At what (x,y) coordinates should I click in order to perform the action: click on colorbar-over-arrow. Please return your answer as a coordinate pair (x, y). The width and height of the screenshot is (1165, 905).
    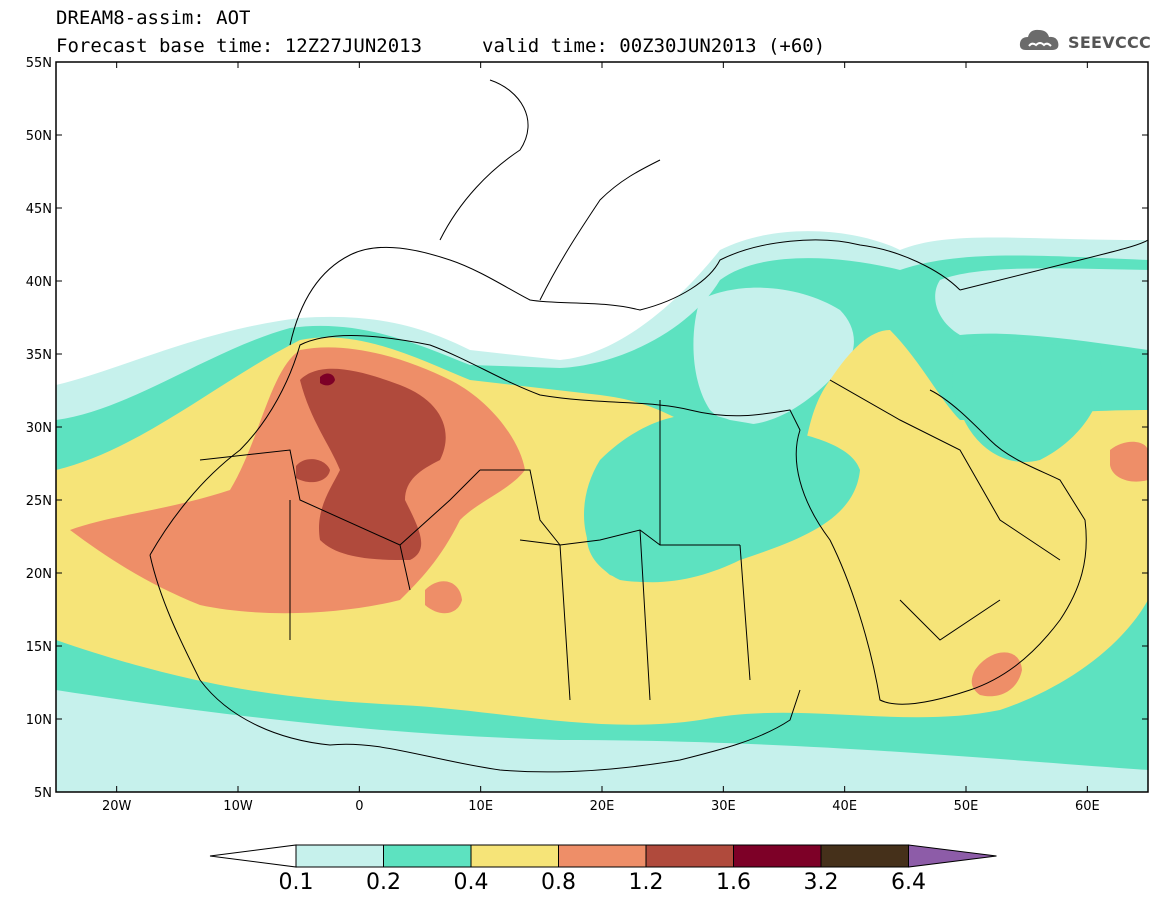
    Looking at the image, I should click on (952, 856).